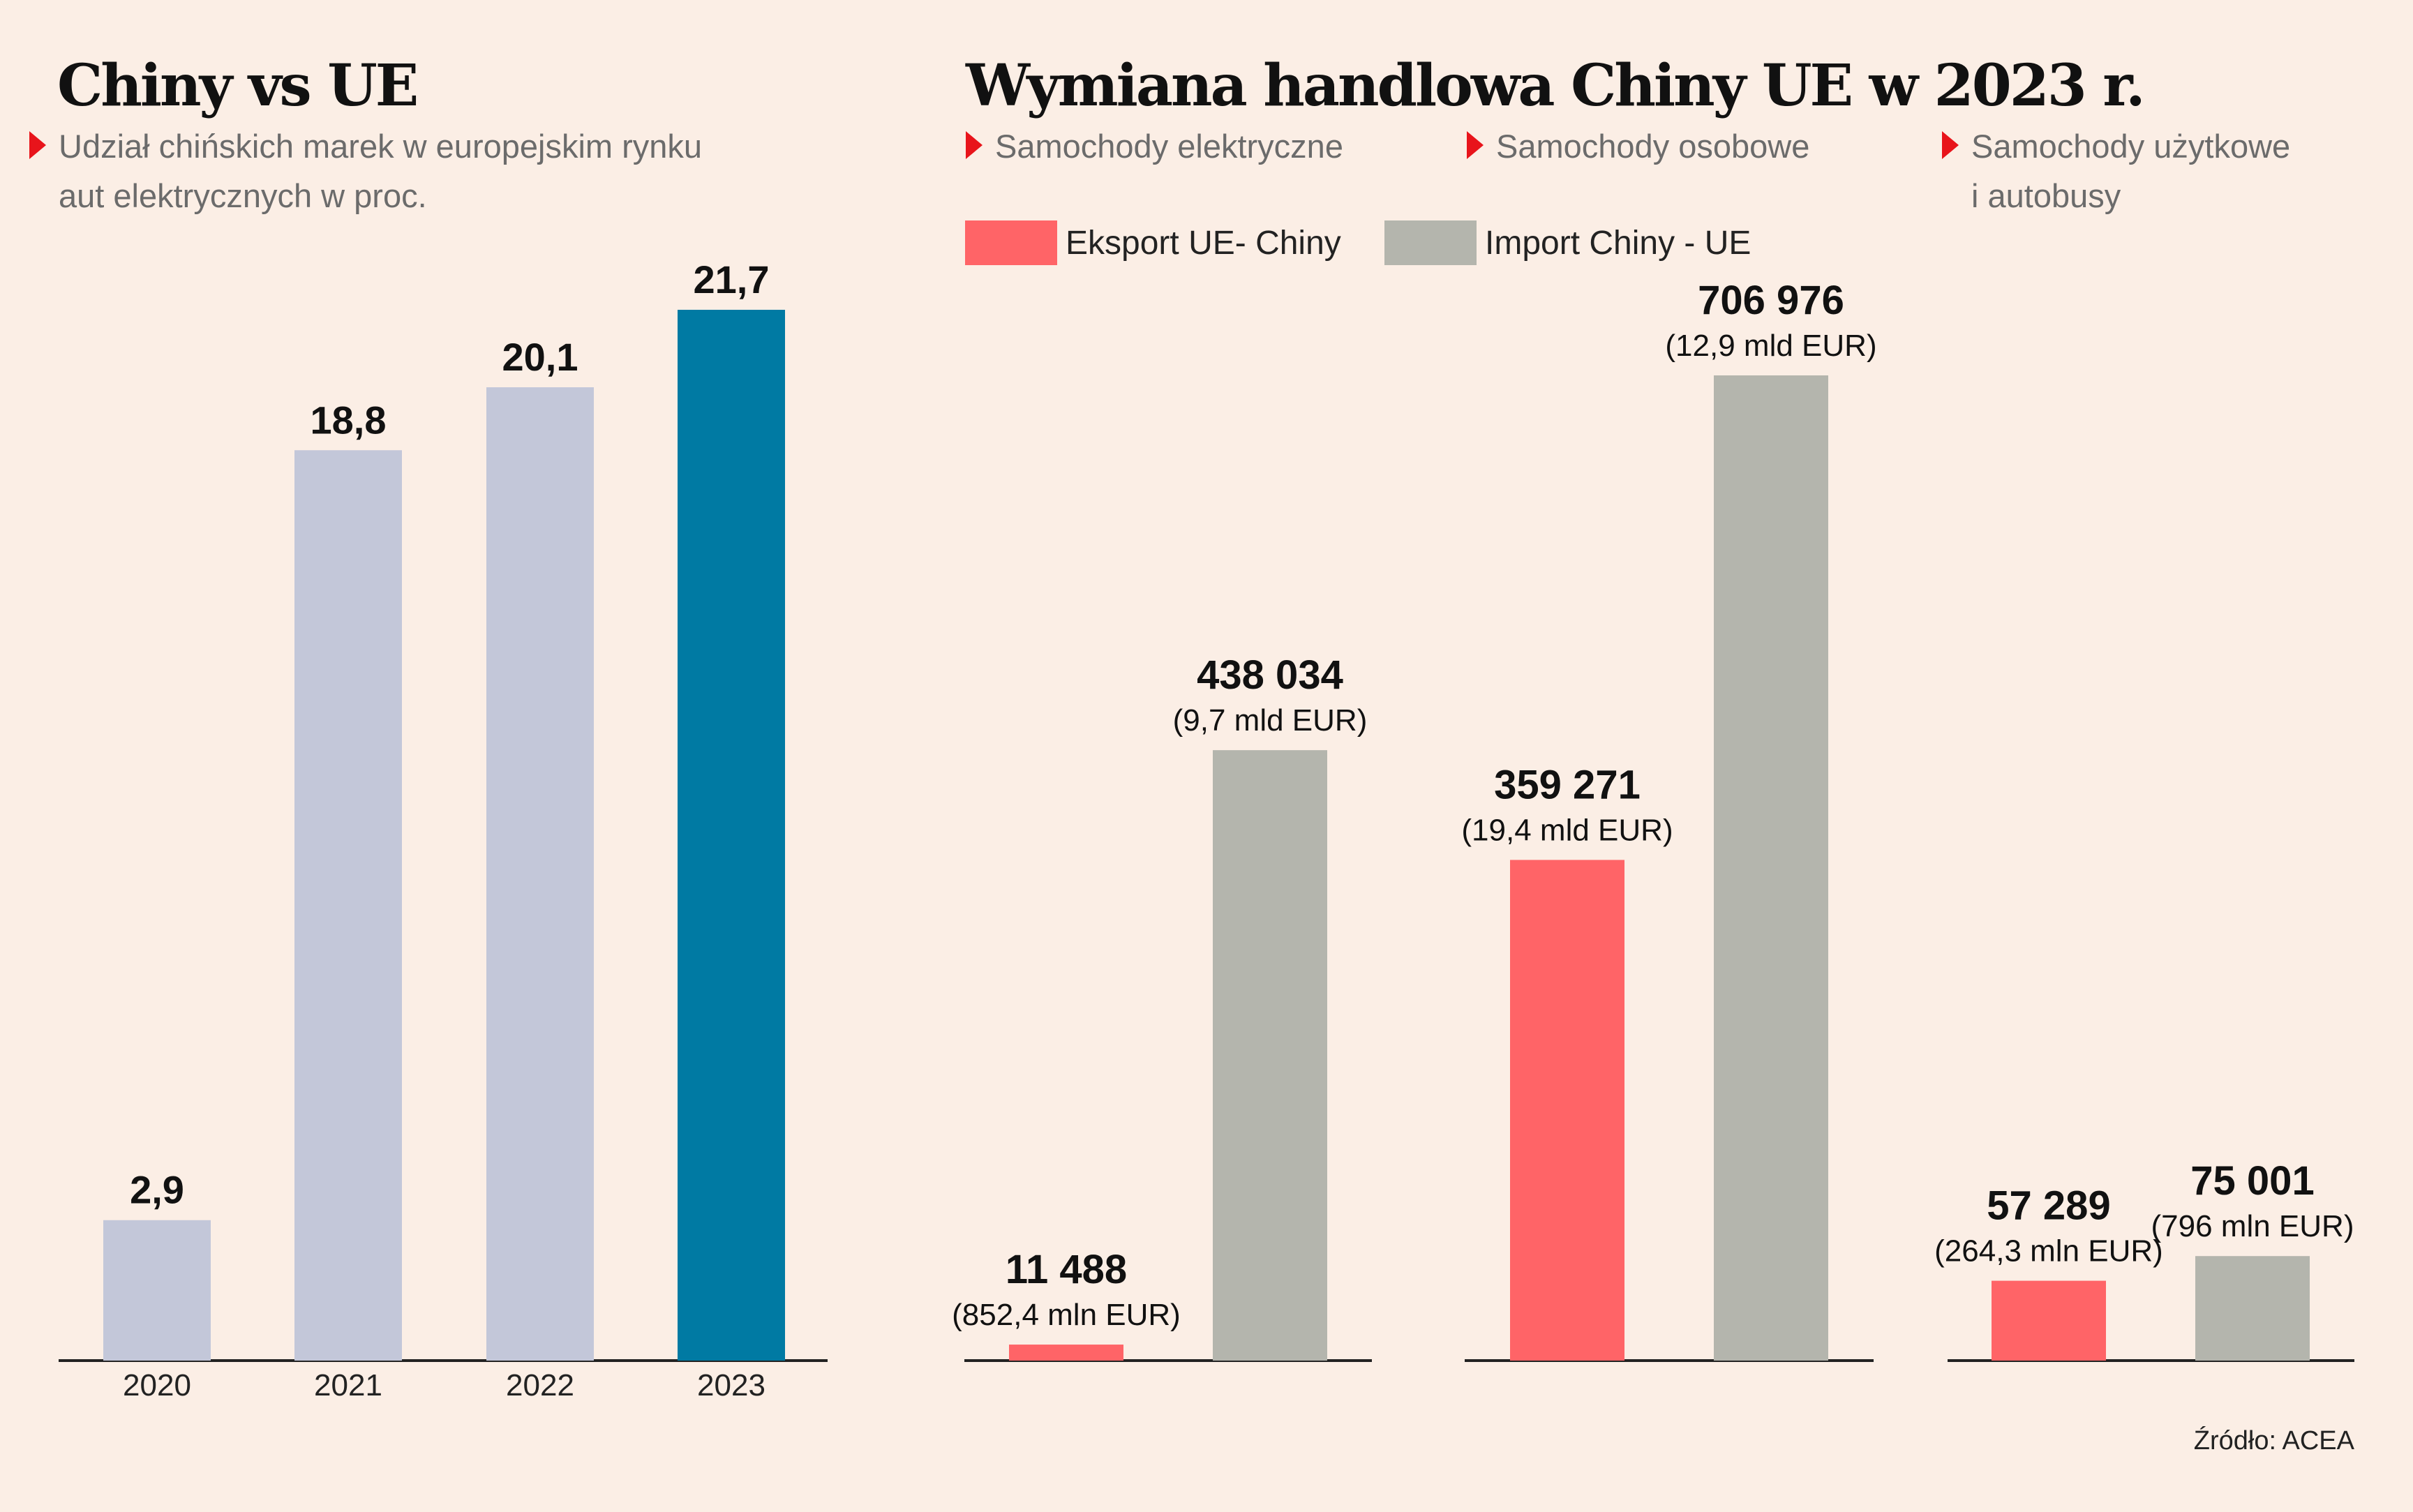 This screenshot has height=1512, width=2413. I want to click on share-bar-2022, so click(540, 874).